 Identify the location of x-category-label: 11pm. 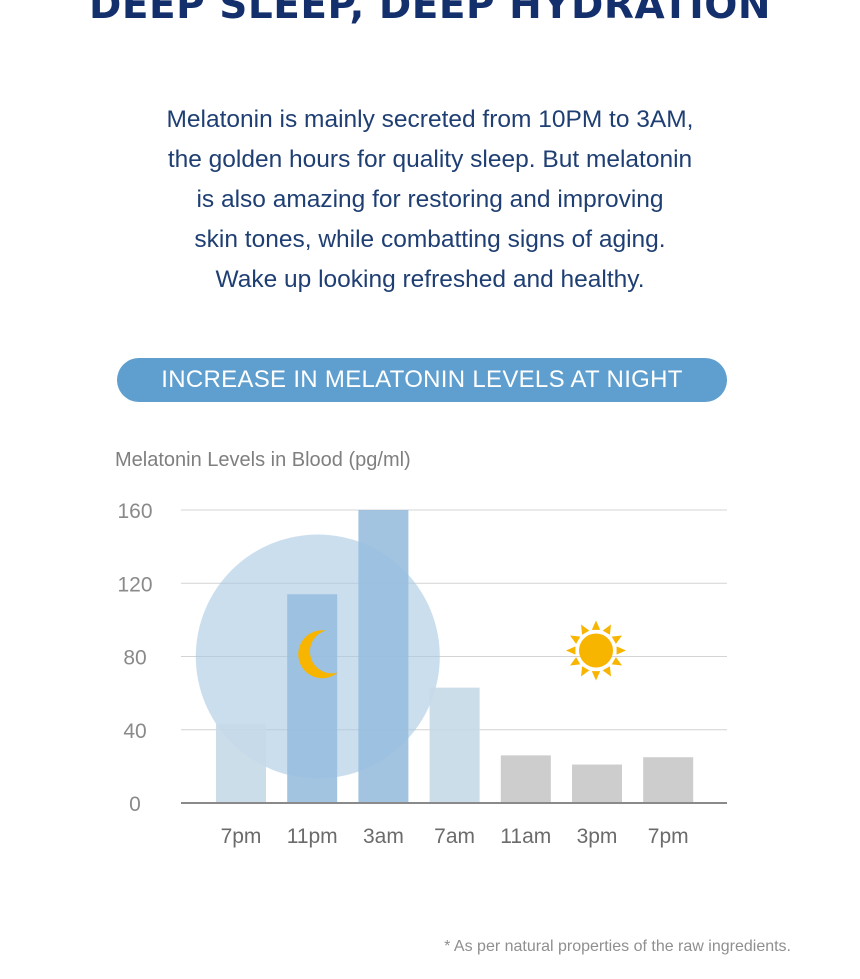
(312, 836).